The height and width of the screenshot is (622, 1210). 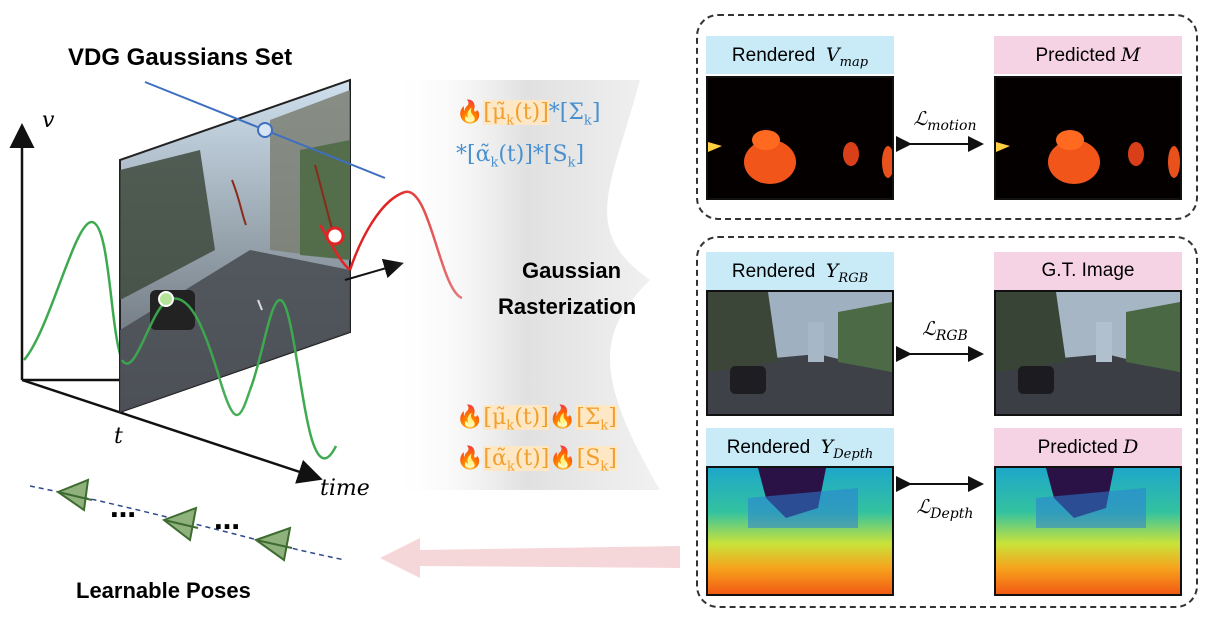 What do you see at coordinates (945, 331) in the screenshot?
I see `loss-rgb: ℒRGB` at bounding box center [945, 331].